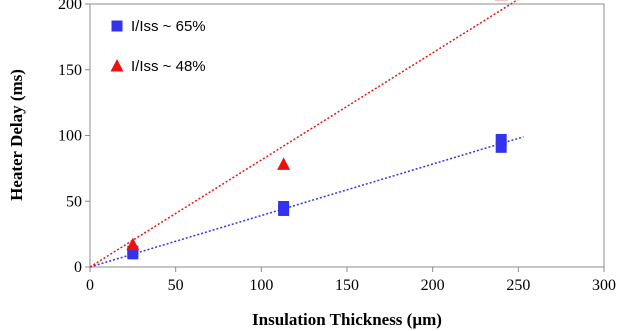 The width and height of the screenshot is (620, 331). Describe the element at coordinates (16, 135) in the screenshot. I see `y-axis-title: Heater Delay (ms)` at that location.